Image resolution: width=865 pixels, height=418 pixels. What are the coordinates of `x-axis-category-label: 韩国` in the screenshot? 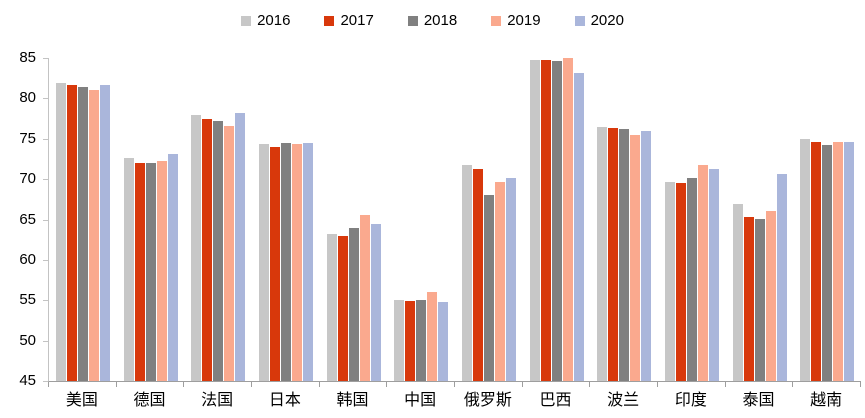 It's located at (352, 400).